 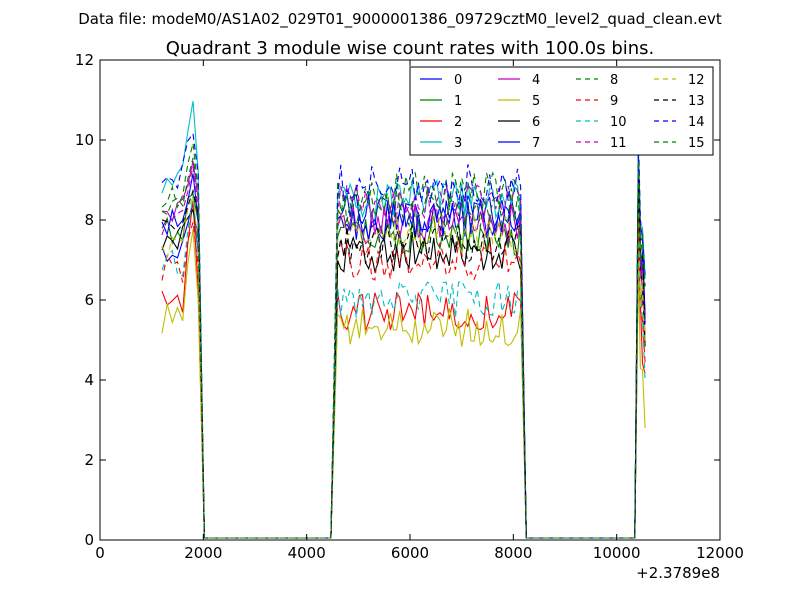 What do you see at coordinates (720, 553) in the screenshot?
I see `x-tick-label: 12000` at bounding box center [720, 553].